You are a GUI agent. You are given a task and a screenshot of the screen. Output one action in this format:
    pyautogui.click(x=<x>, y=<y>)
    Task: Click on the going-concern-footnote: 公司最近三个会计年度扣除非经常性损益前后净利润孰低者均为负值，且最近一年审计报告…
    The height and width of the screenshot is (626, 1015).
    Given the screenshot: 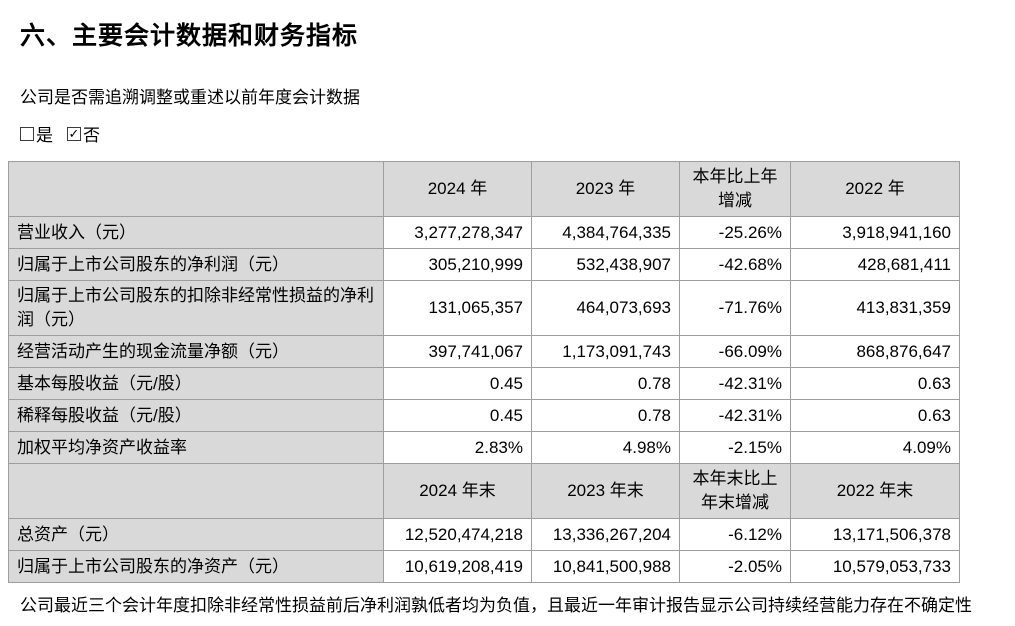 What is the action you would take?
    pyautogui.click(x=496, y=605)
    